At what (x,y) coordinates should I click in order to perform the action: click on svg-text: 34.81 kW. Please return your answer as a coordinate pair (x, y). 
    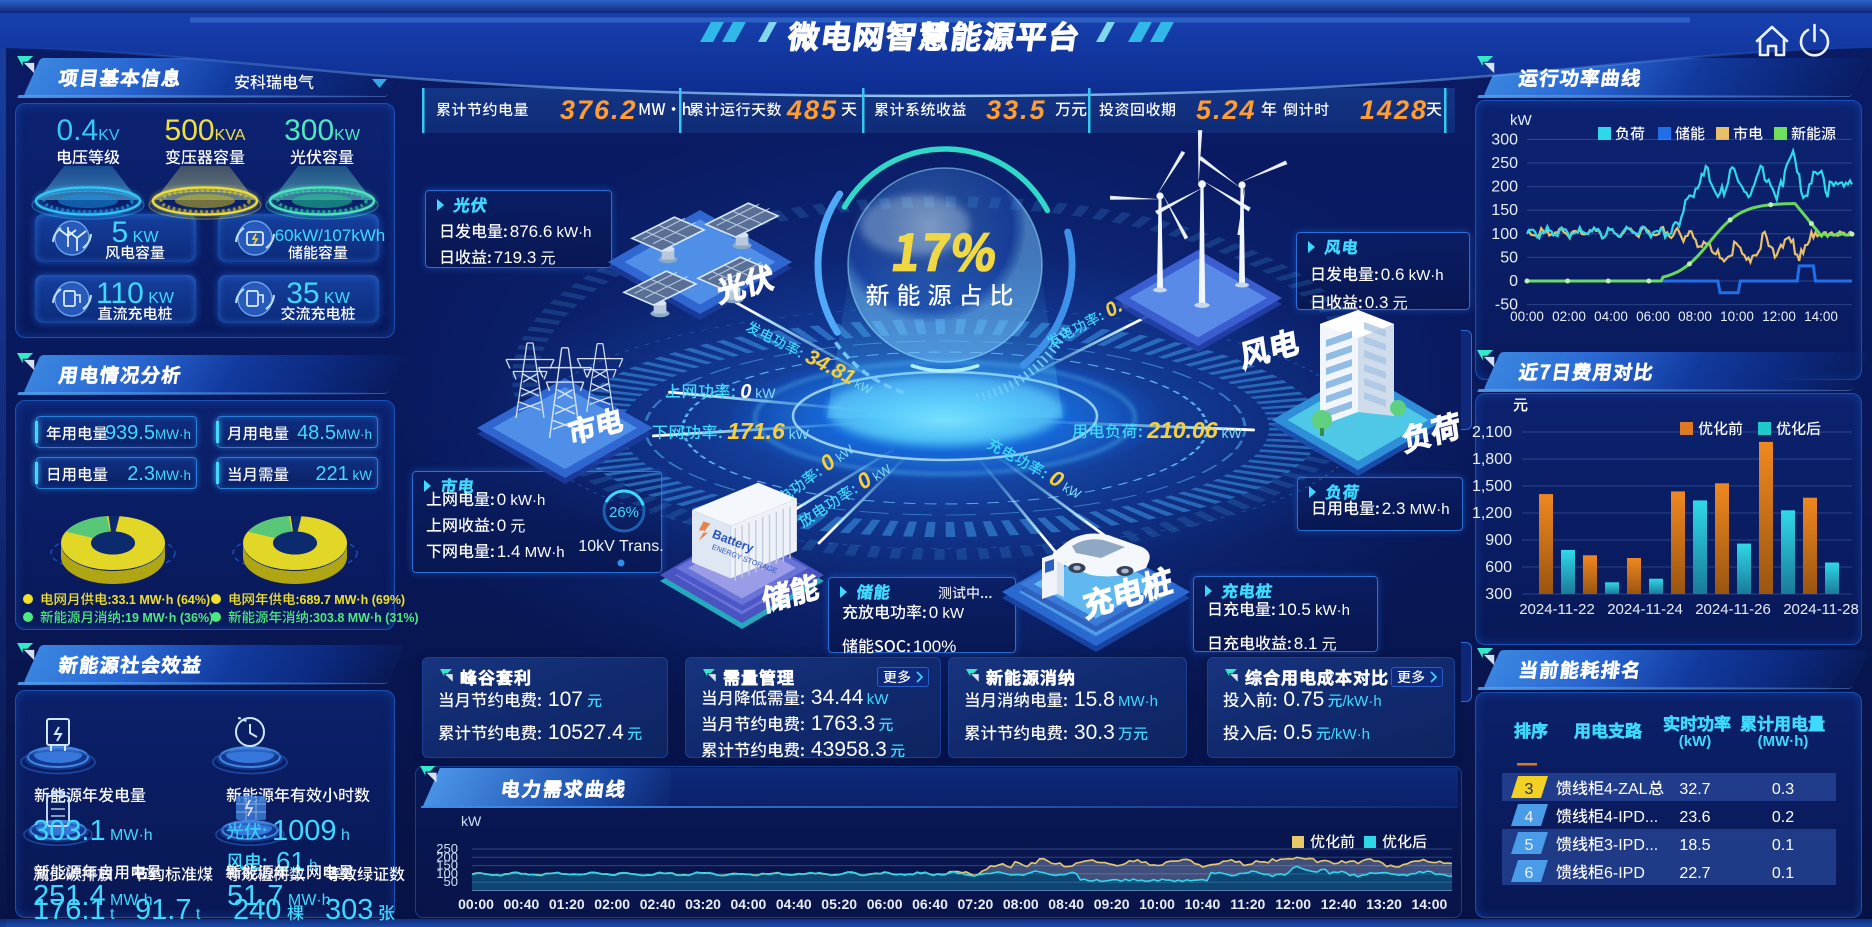
    Looking at the image, I should click on (840, 372).